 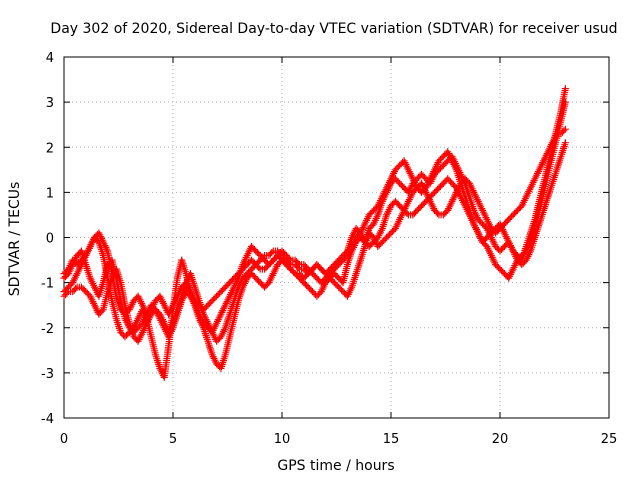 I want to click on x-tick-labels: 0 5 10 15 20 25, so click(x=338, y=439).